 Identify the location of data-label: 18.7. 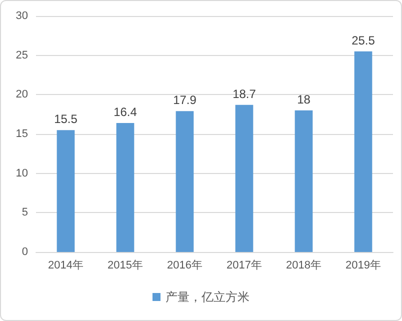
(244, 93).